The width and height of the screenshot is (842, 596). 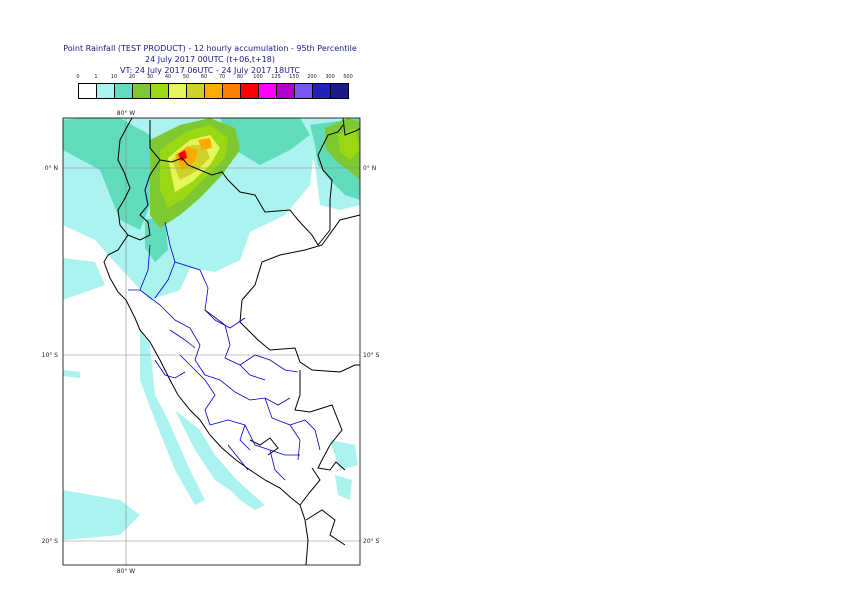 I want to click on legend-tick-label: 300, so click(x=330, y=77).